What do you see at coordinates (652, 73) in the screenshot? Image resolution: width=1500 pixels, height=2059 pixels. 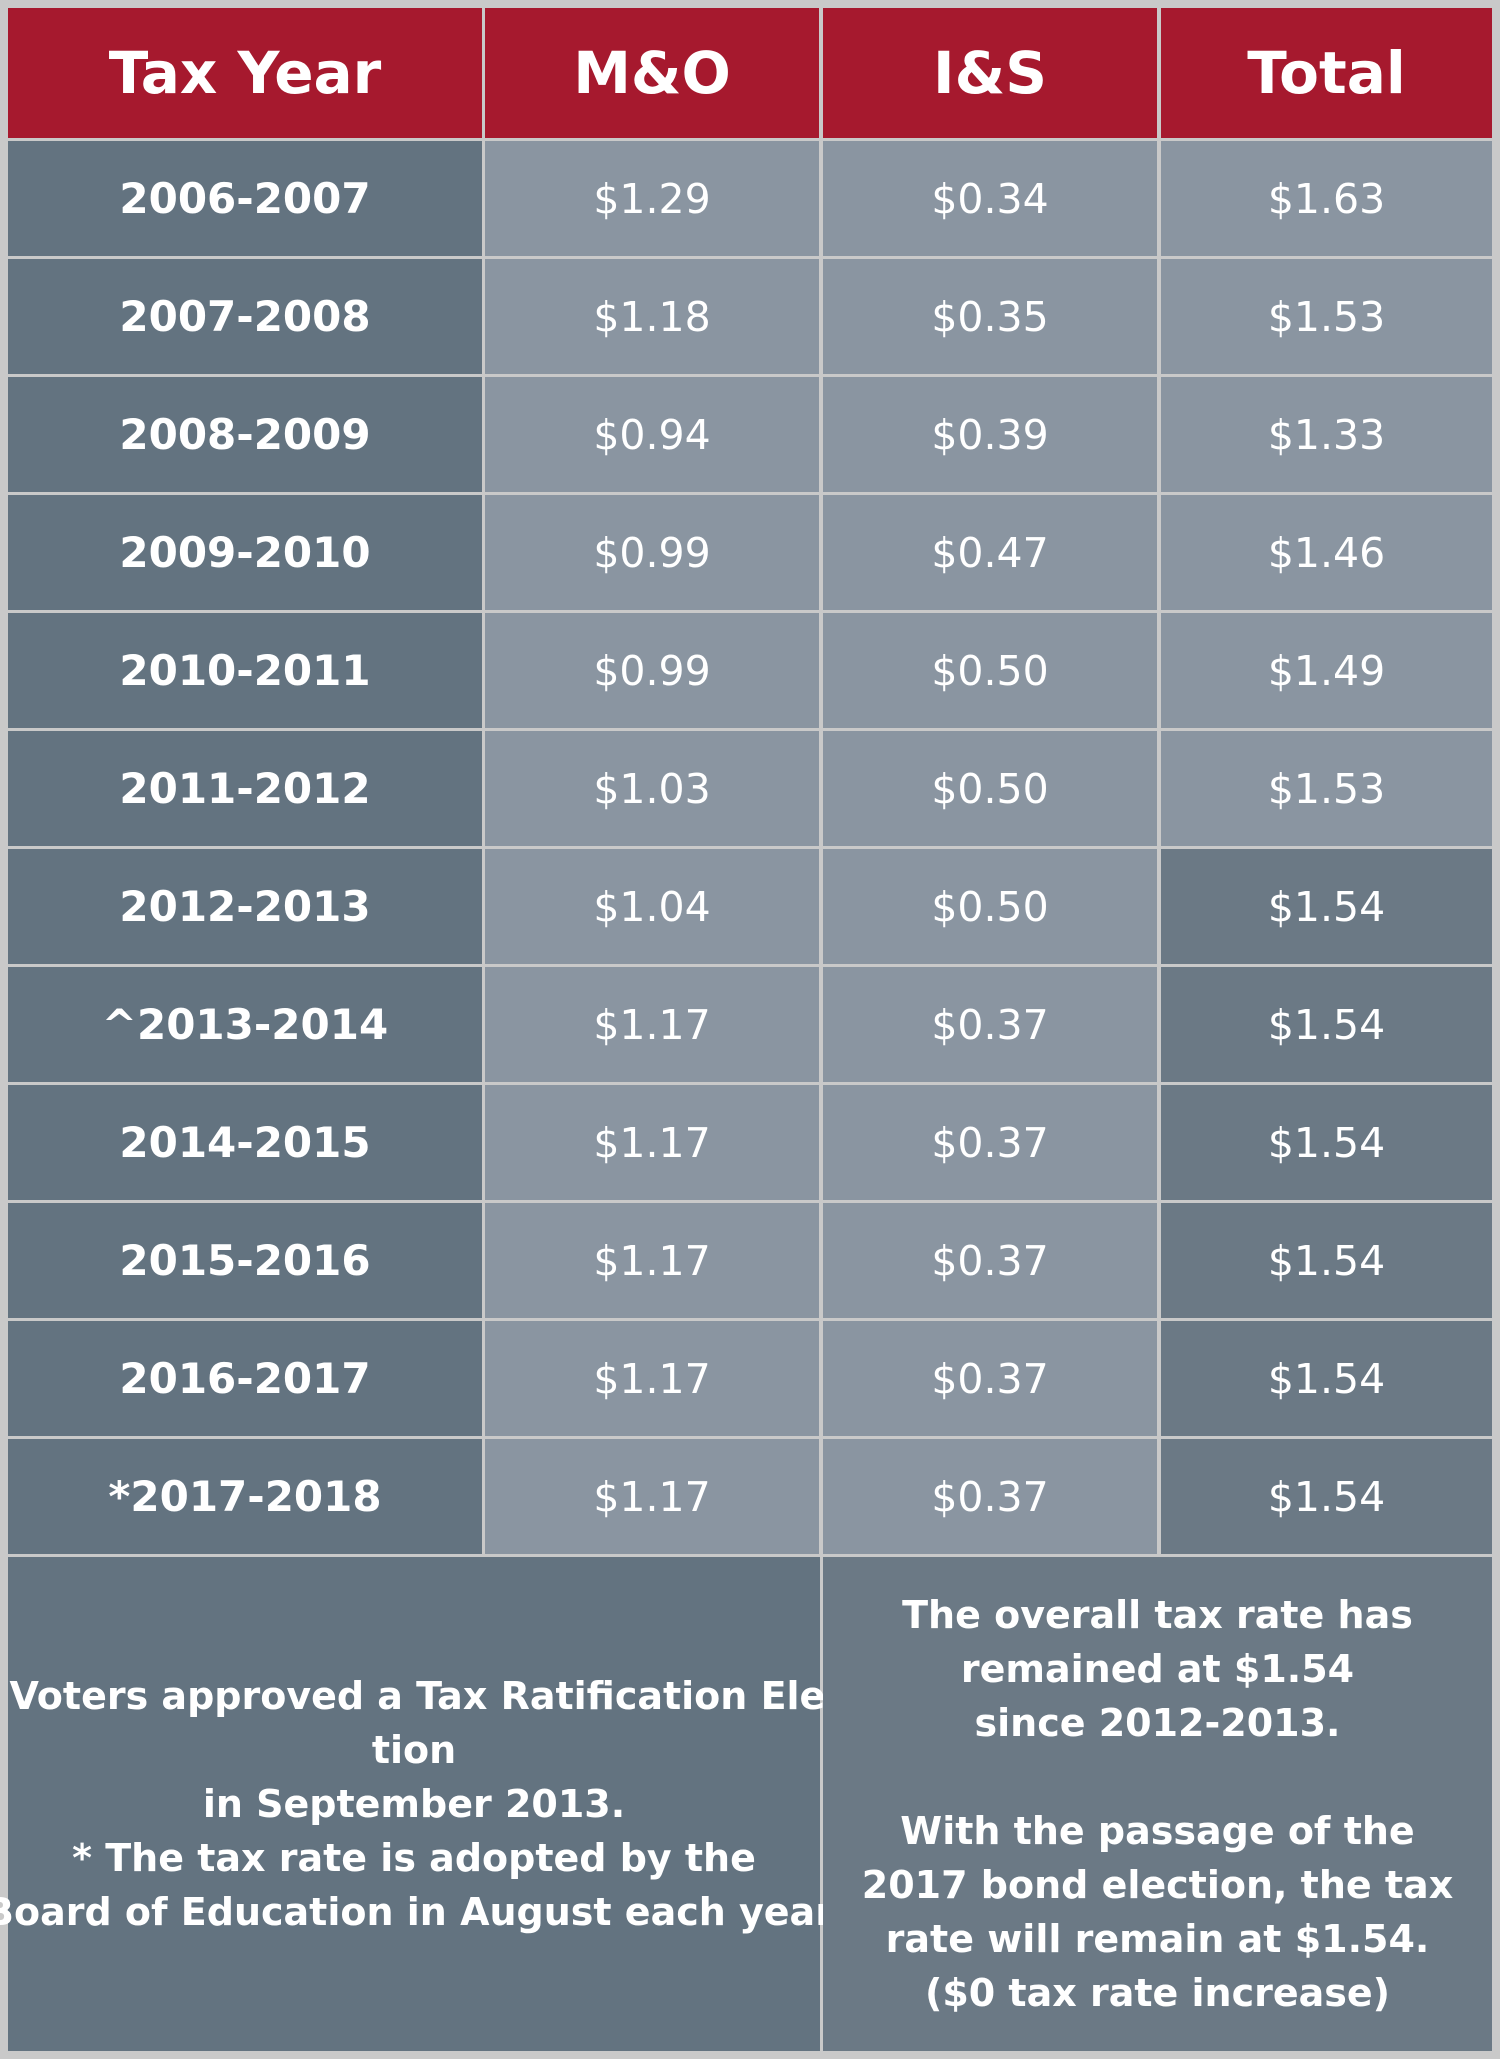 I see `header-mo: M&O` at bounding box center [652, 73].